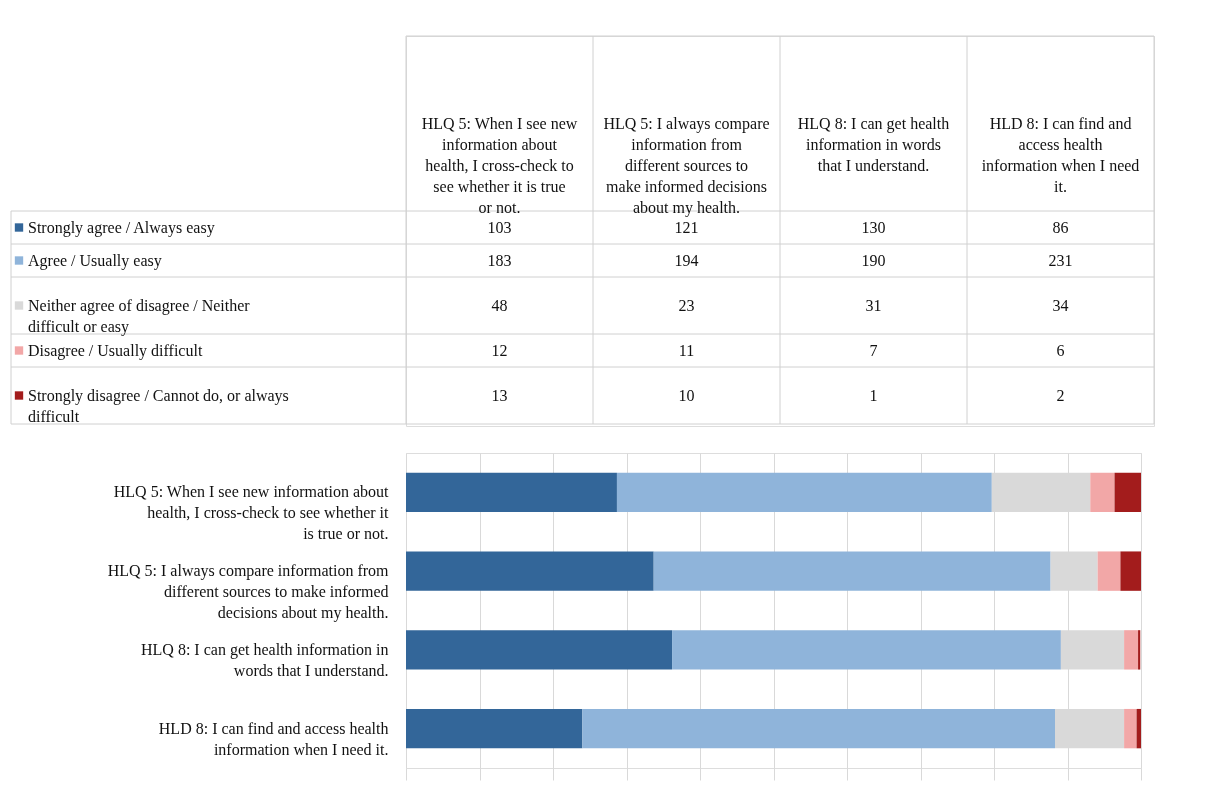 This screenshot has width=1209, height=807. Describe the element at coordinates (139, 316) in the screenshot. I see `legend-label: Neither agree of disagree / Neither difficult or easy` at that location.